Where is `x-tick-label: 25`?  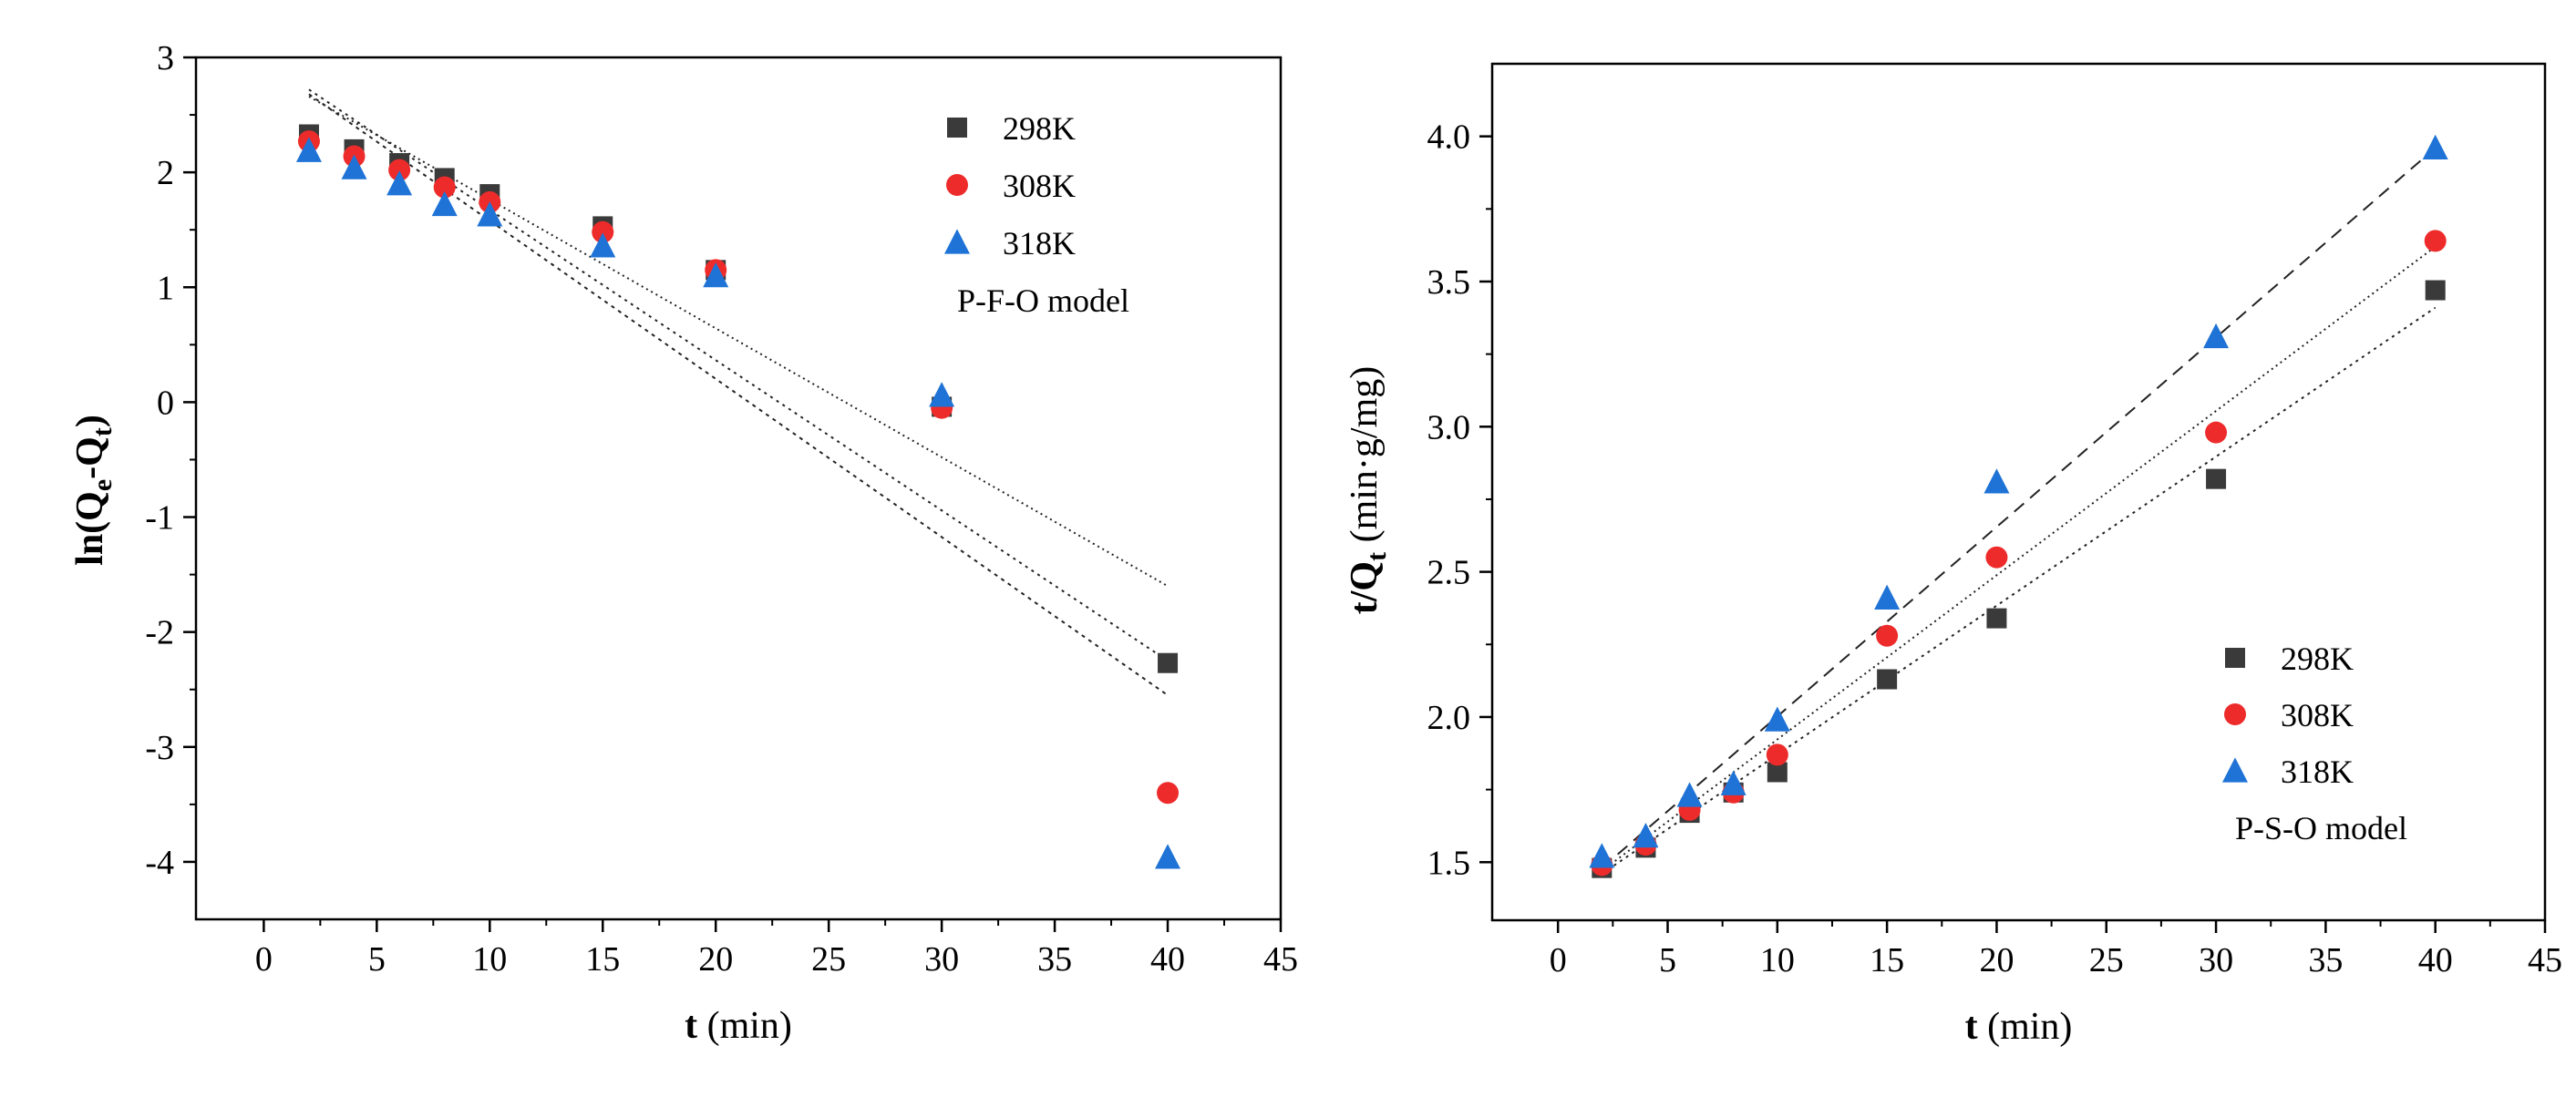 x-tick-label: 25 is located at coordinates (828, 960).